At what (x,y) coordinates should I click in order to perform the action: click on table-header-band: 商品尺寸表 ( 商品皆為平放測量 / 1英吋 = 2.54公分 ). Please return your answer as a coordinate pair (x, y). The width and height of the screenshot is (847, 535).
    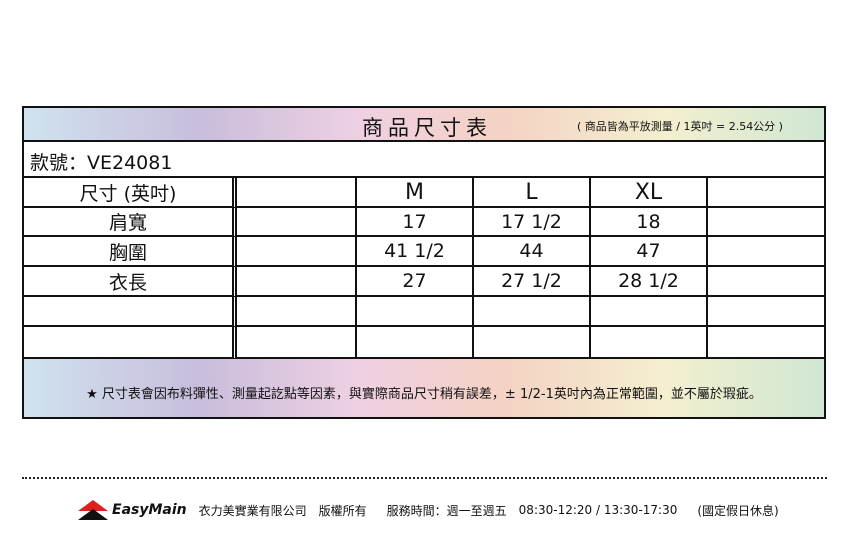
    Looking at the image, I should click on (424, 125).